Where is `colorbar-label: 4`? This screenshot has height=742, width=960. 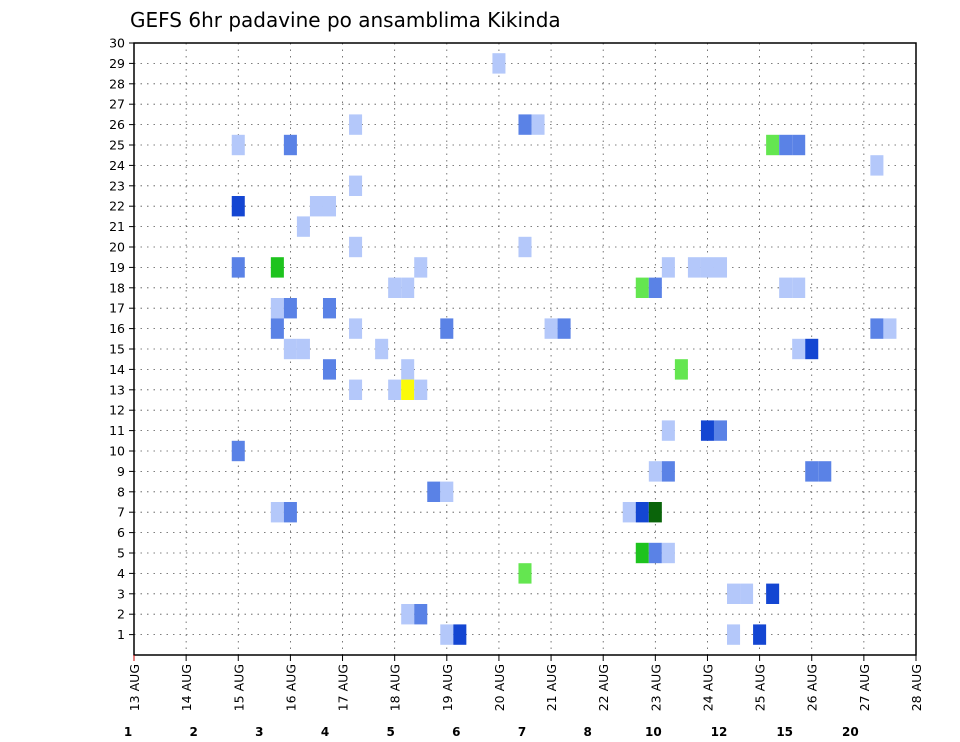 colorbar-label: 4 is located at coordinates (325, 732).